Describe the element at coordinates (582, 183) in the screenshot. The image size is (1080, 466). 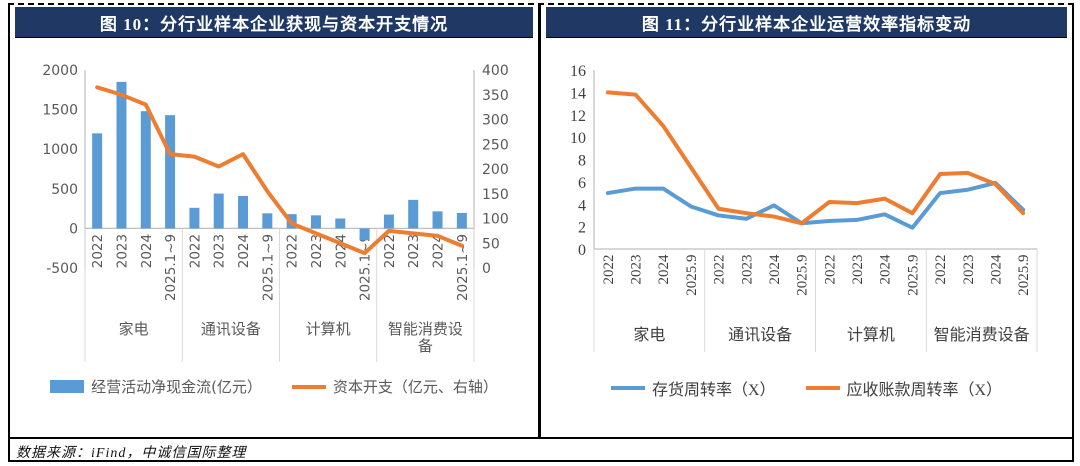
I see `svg-text: 6` at that location.